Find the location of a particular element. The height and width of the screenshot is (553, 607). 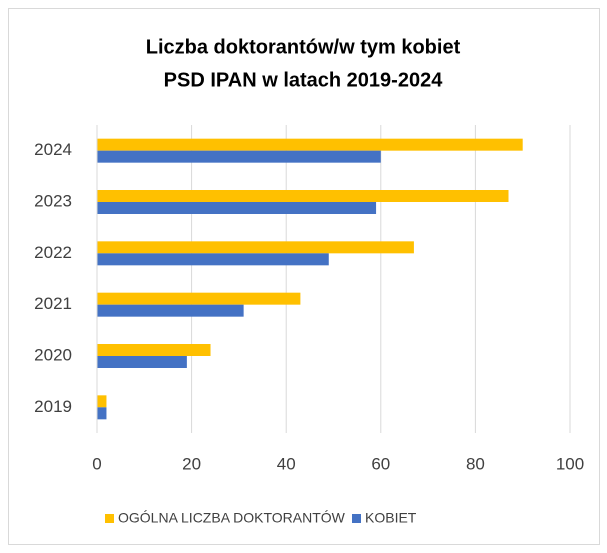

x-tick-label: 60 is located at coordinates (380, 463).